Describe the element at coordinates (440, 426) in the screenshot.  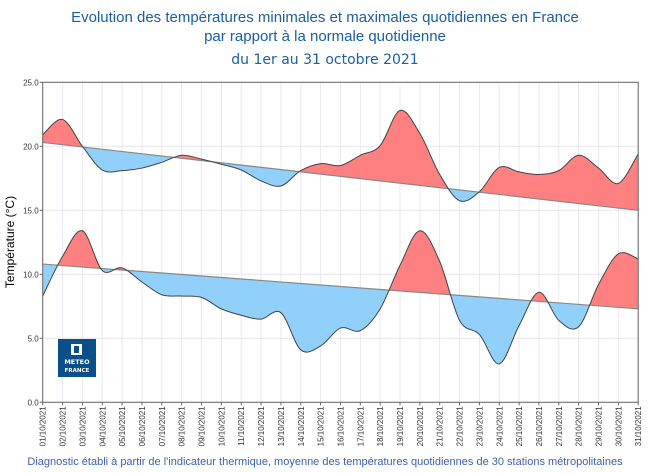
I see `x-tick-label: 21/10/2021` at that location.